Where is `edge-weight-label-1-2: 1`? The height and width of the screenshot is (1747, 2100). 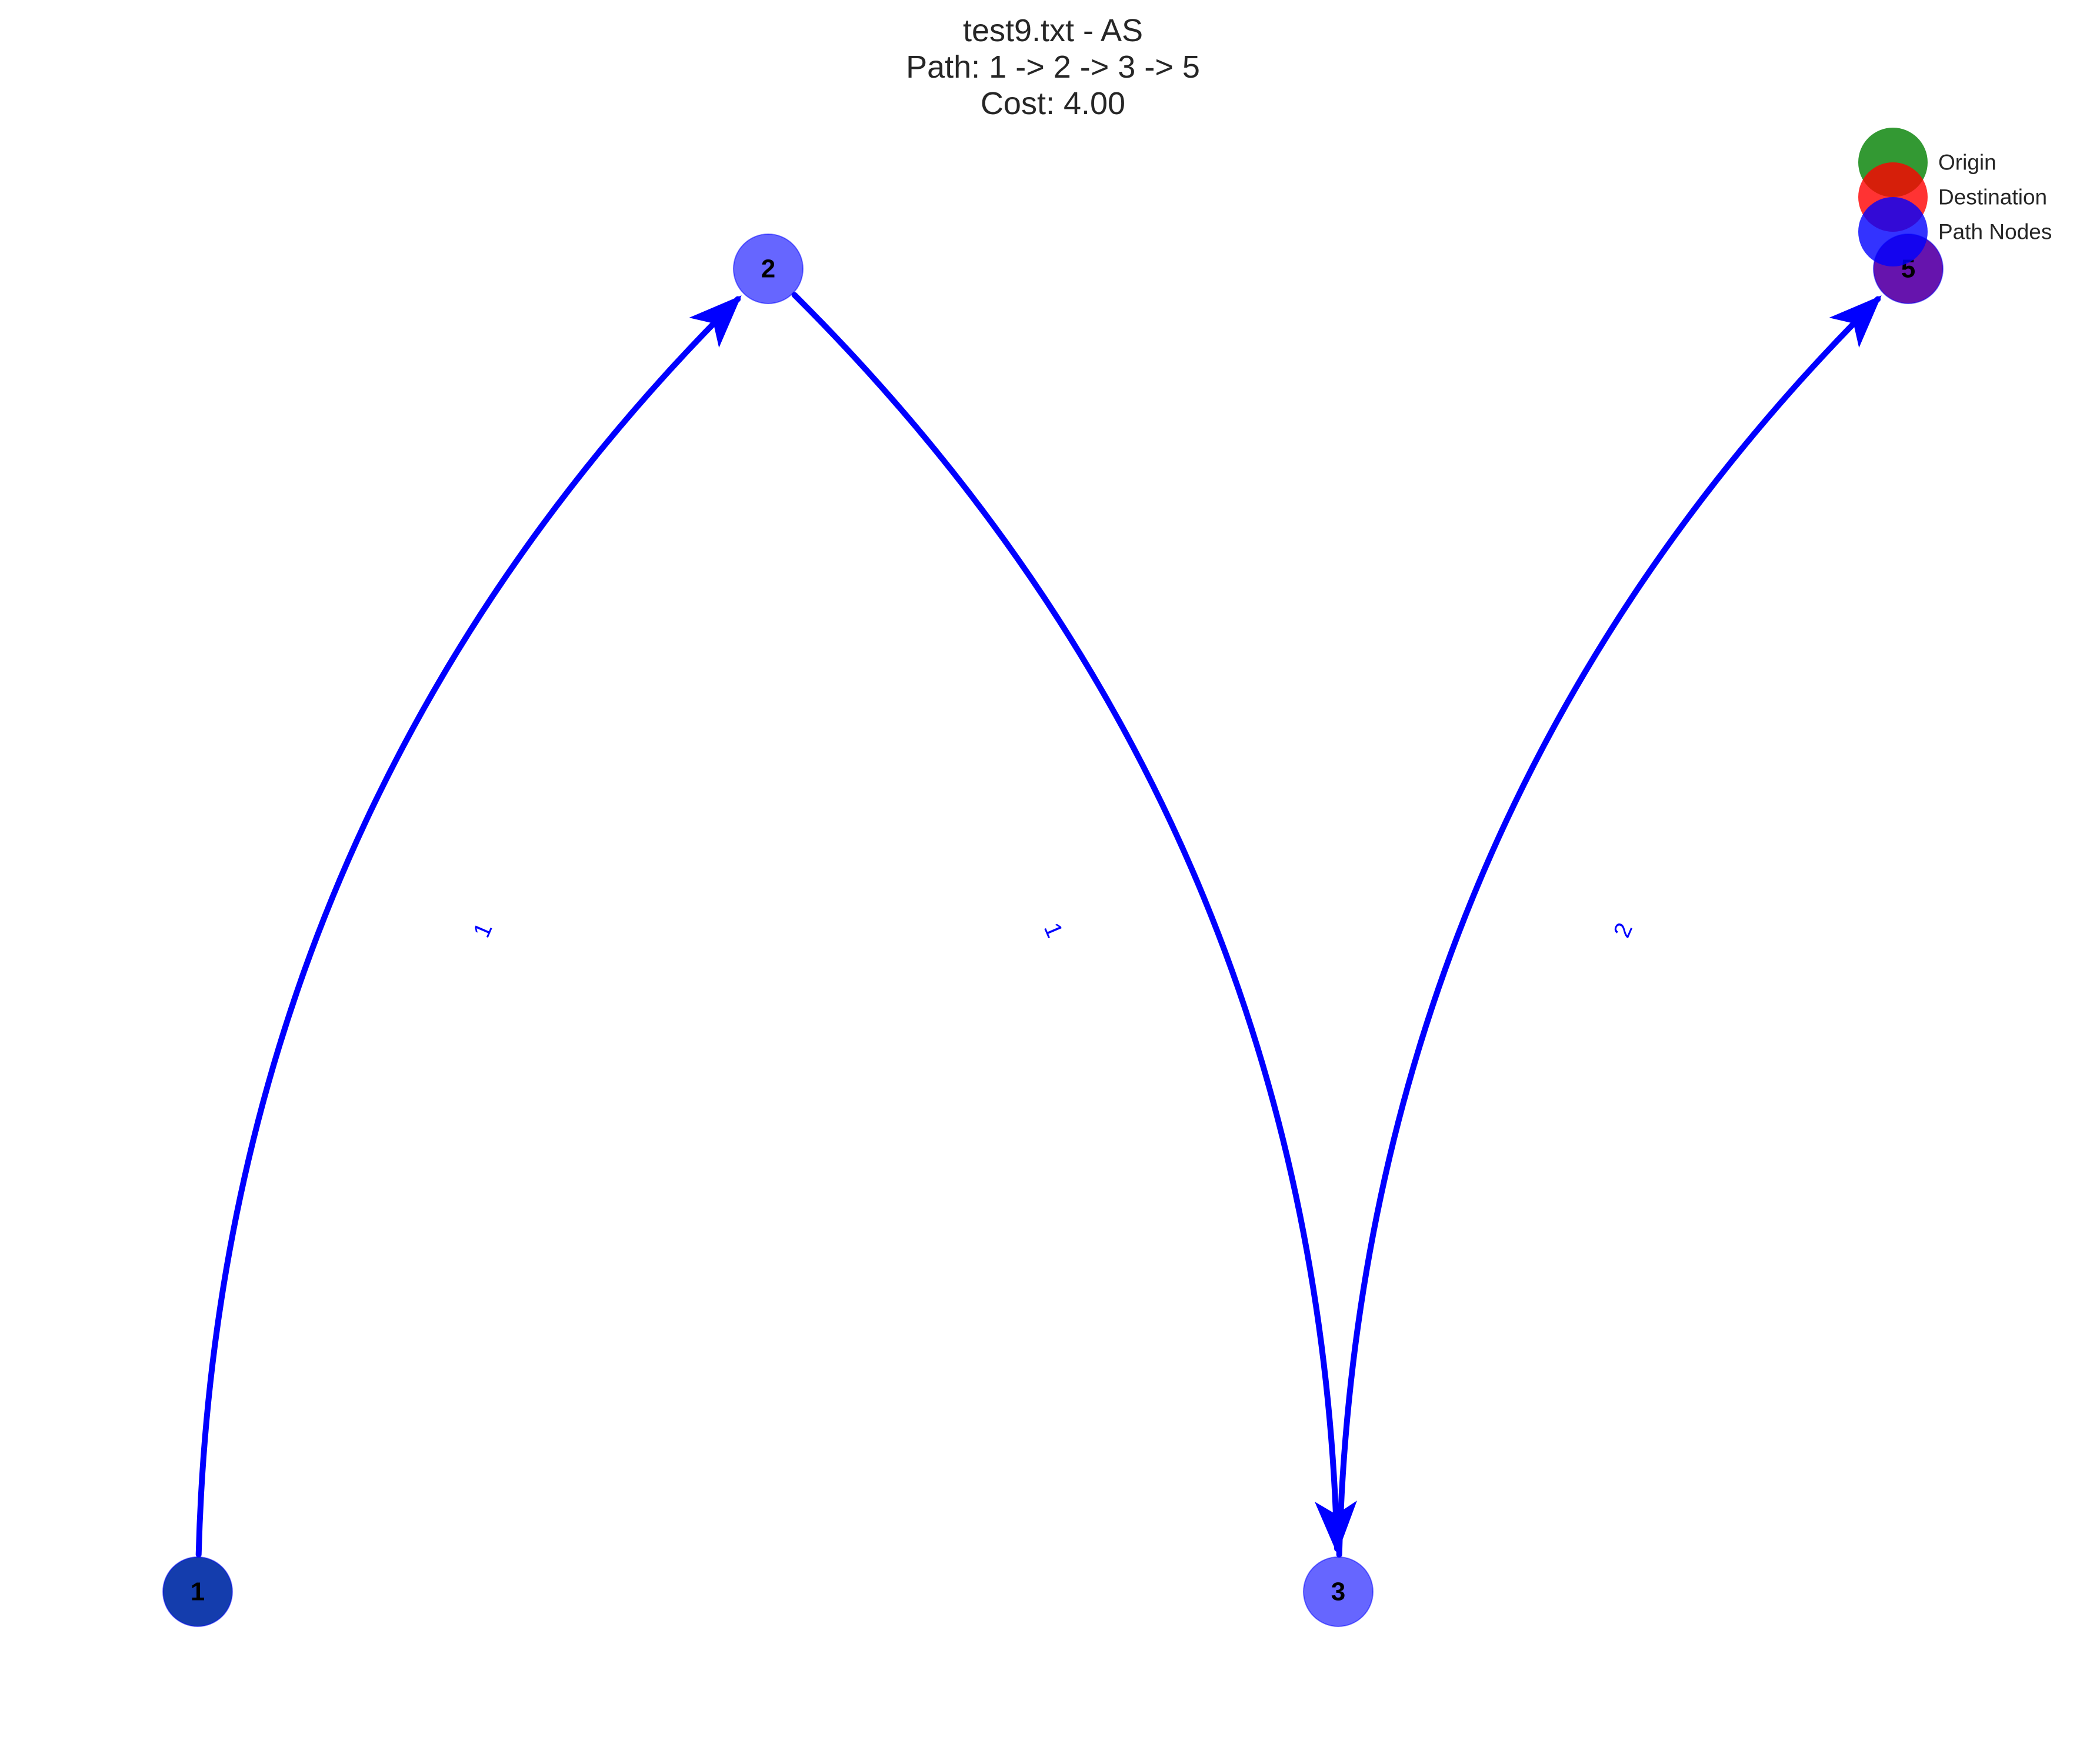
edge-weight-label-1-2: 1 is located at coordinates (482, 930).